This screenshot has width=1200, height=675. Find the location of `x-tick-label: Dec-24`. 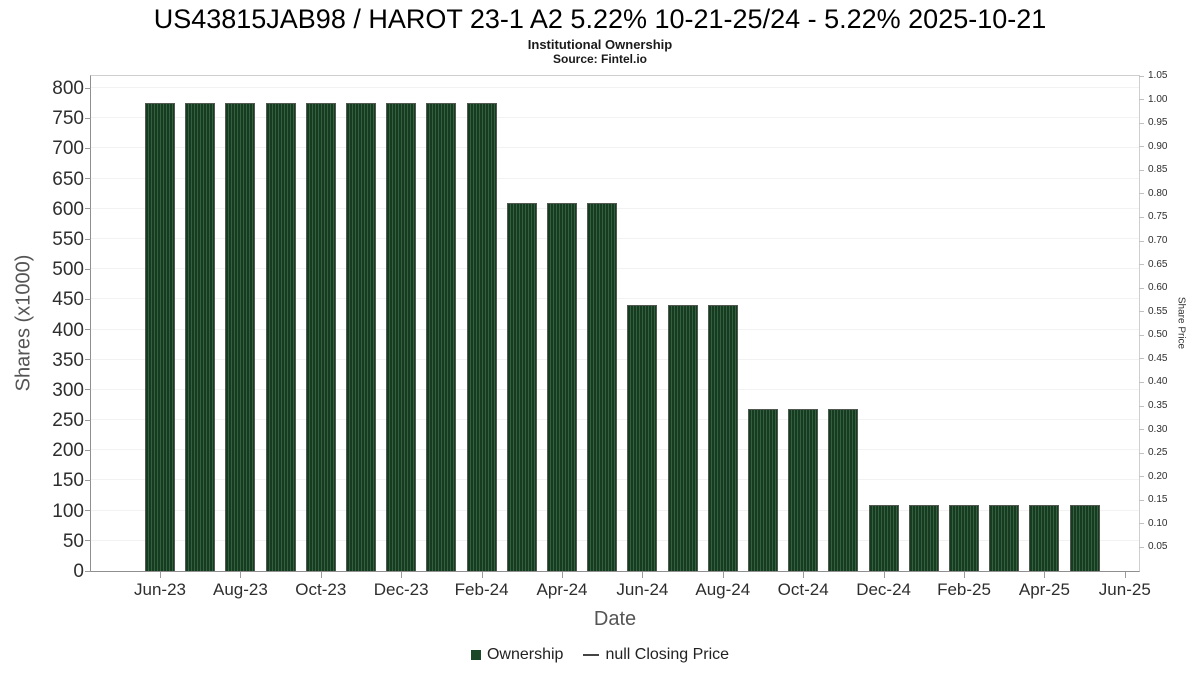

x-tick-label: Dec-24 is located at coordinates (883, 589).